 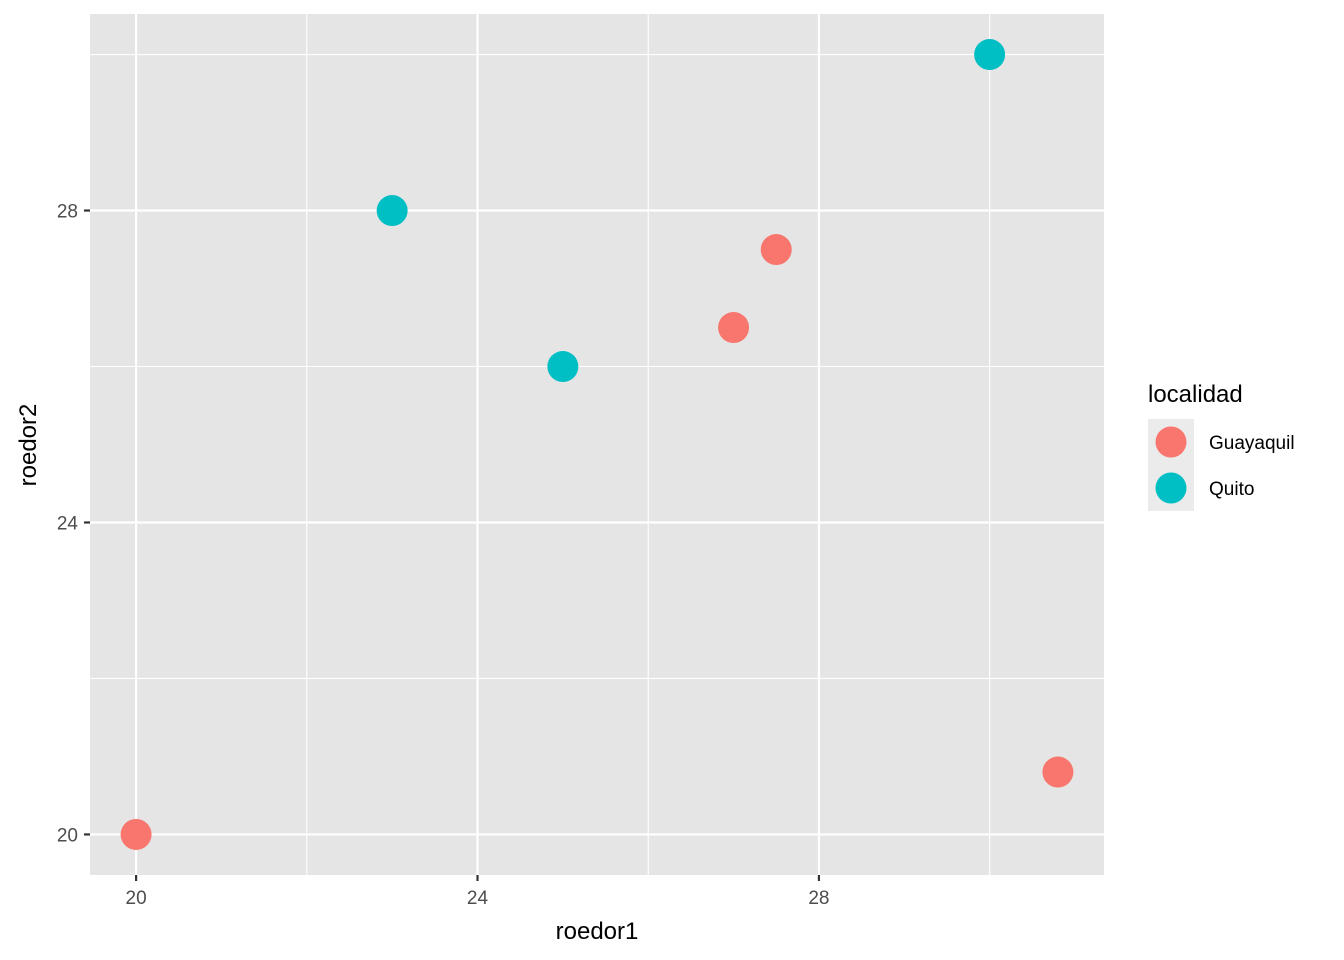 I want to click on x-tick-label: 28, so click(x=818, y=898).